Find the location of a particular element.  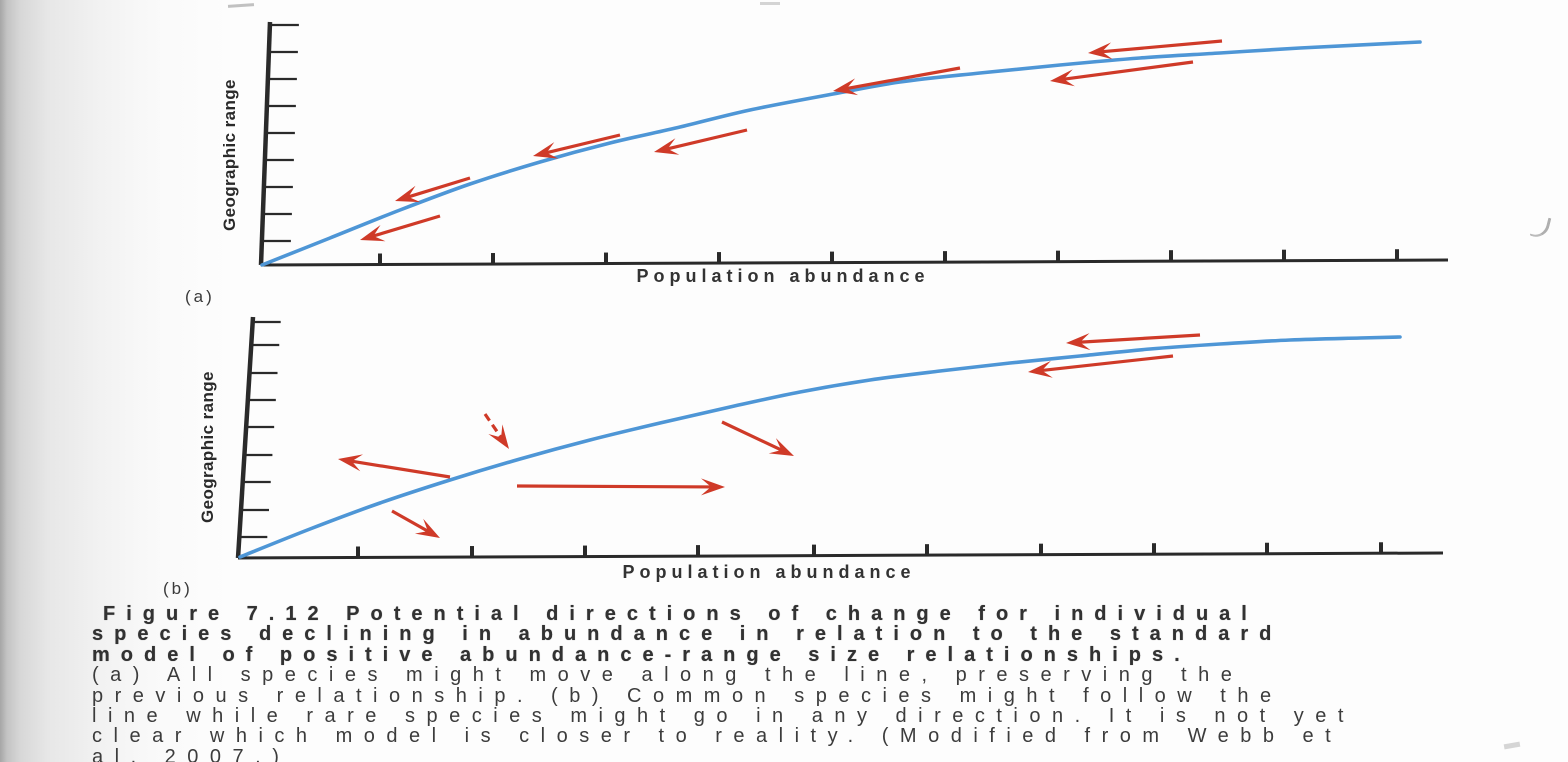

panel-label-b: (b) is located at coordinates (178, 588).